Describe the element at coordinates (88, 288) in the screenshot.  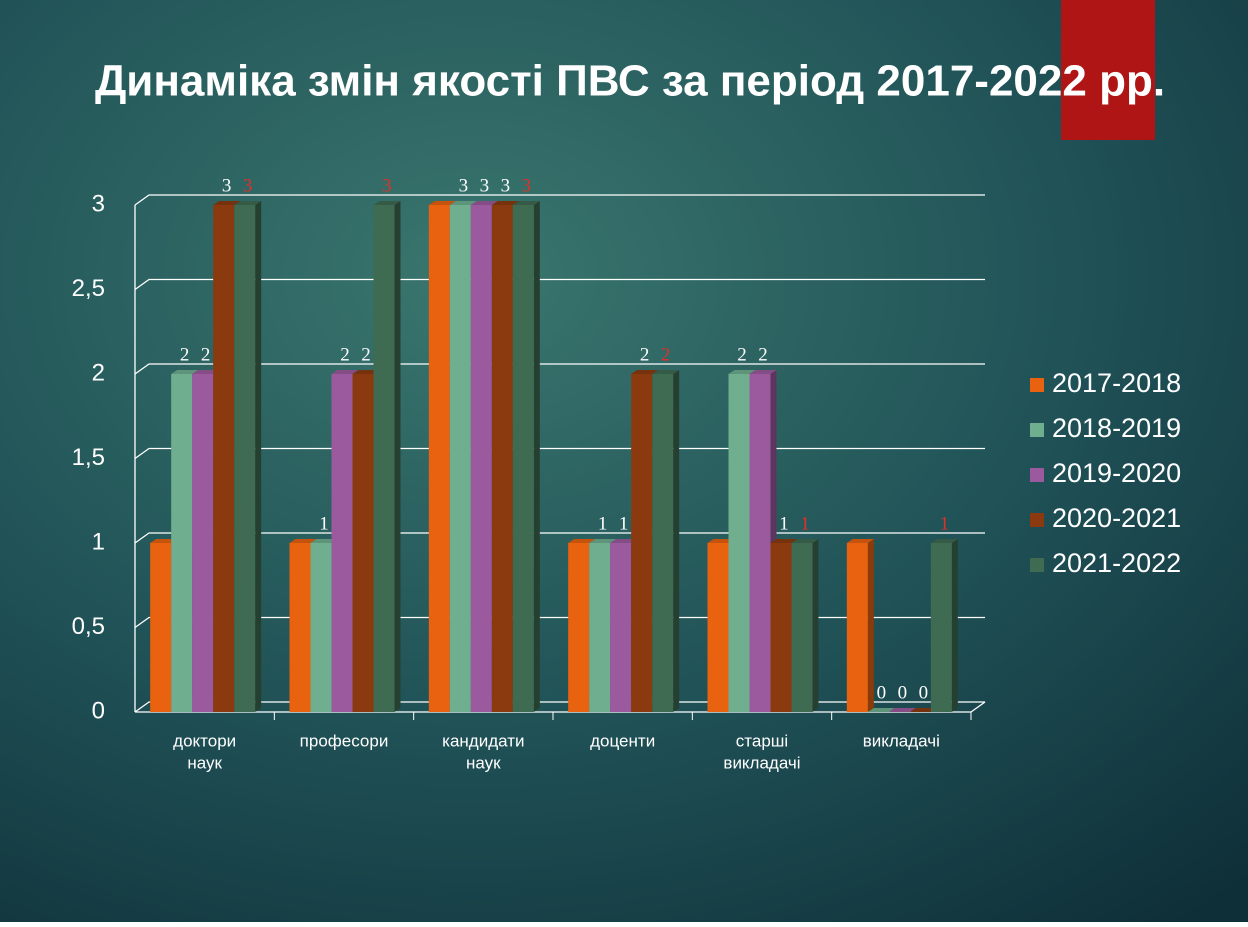
I see `y-tick-label: 2,5` at that location.